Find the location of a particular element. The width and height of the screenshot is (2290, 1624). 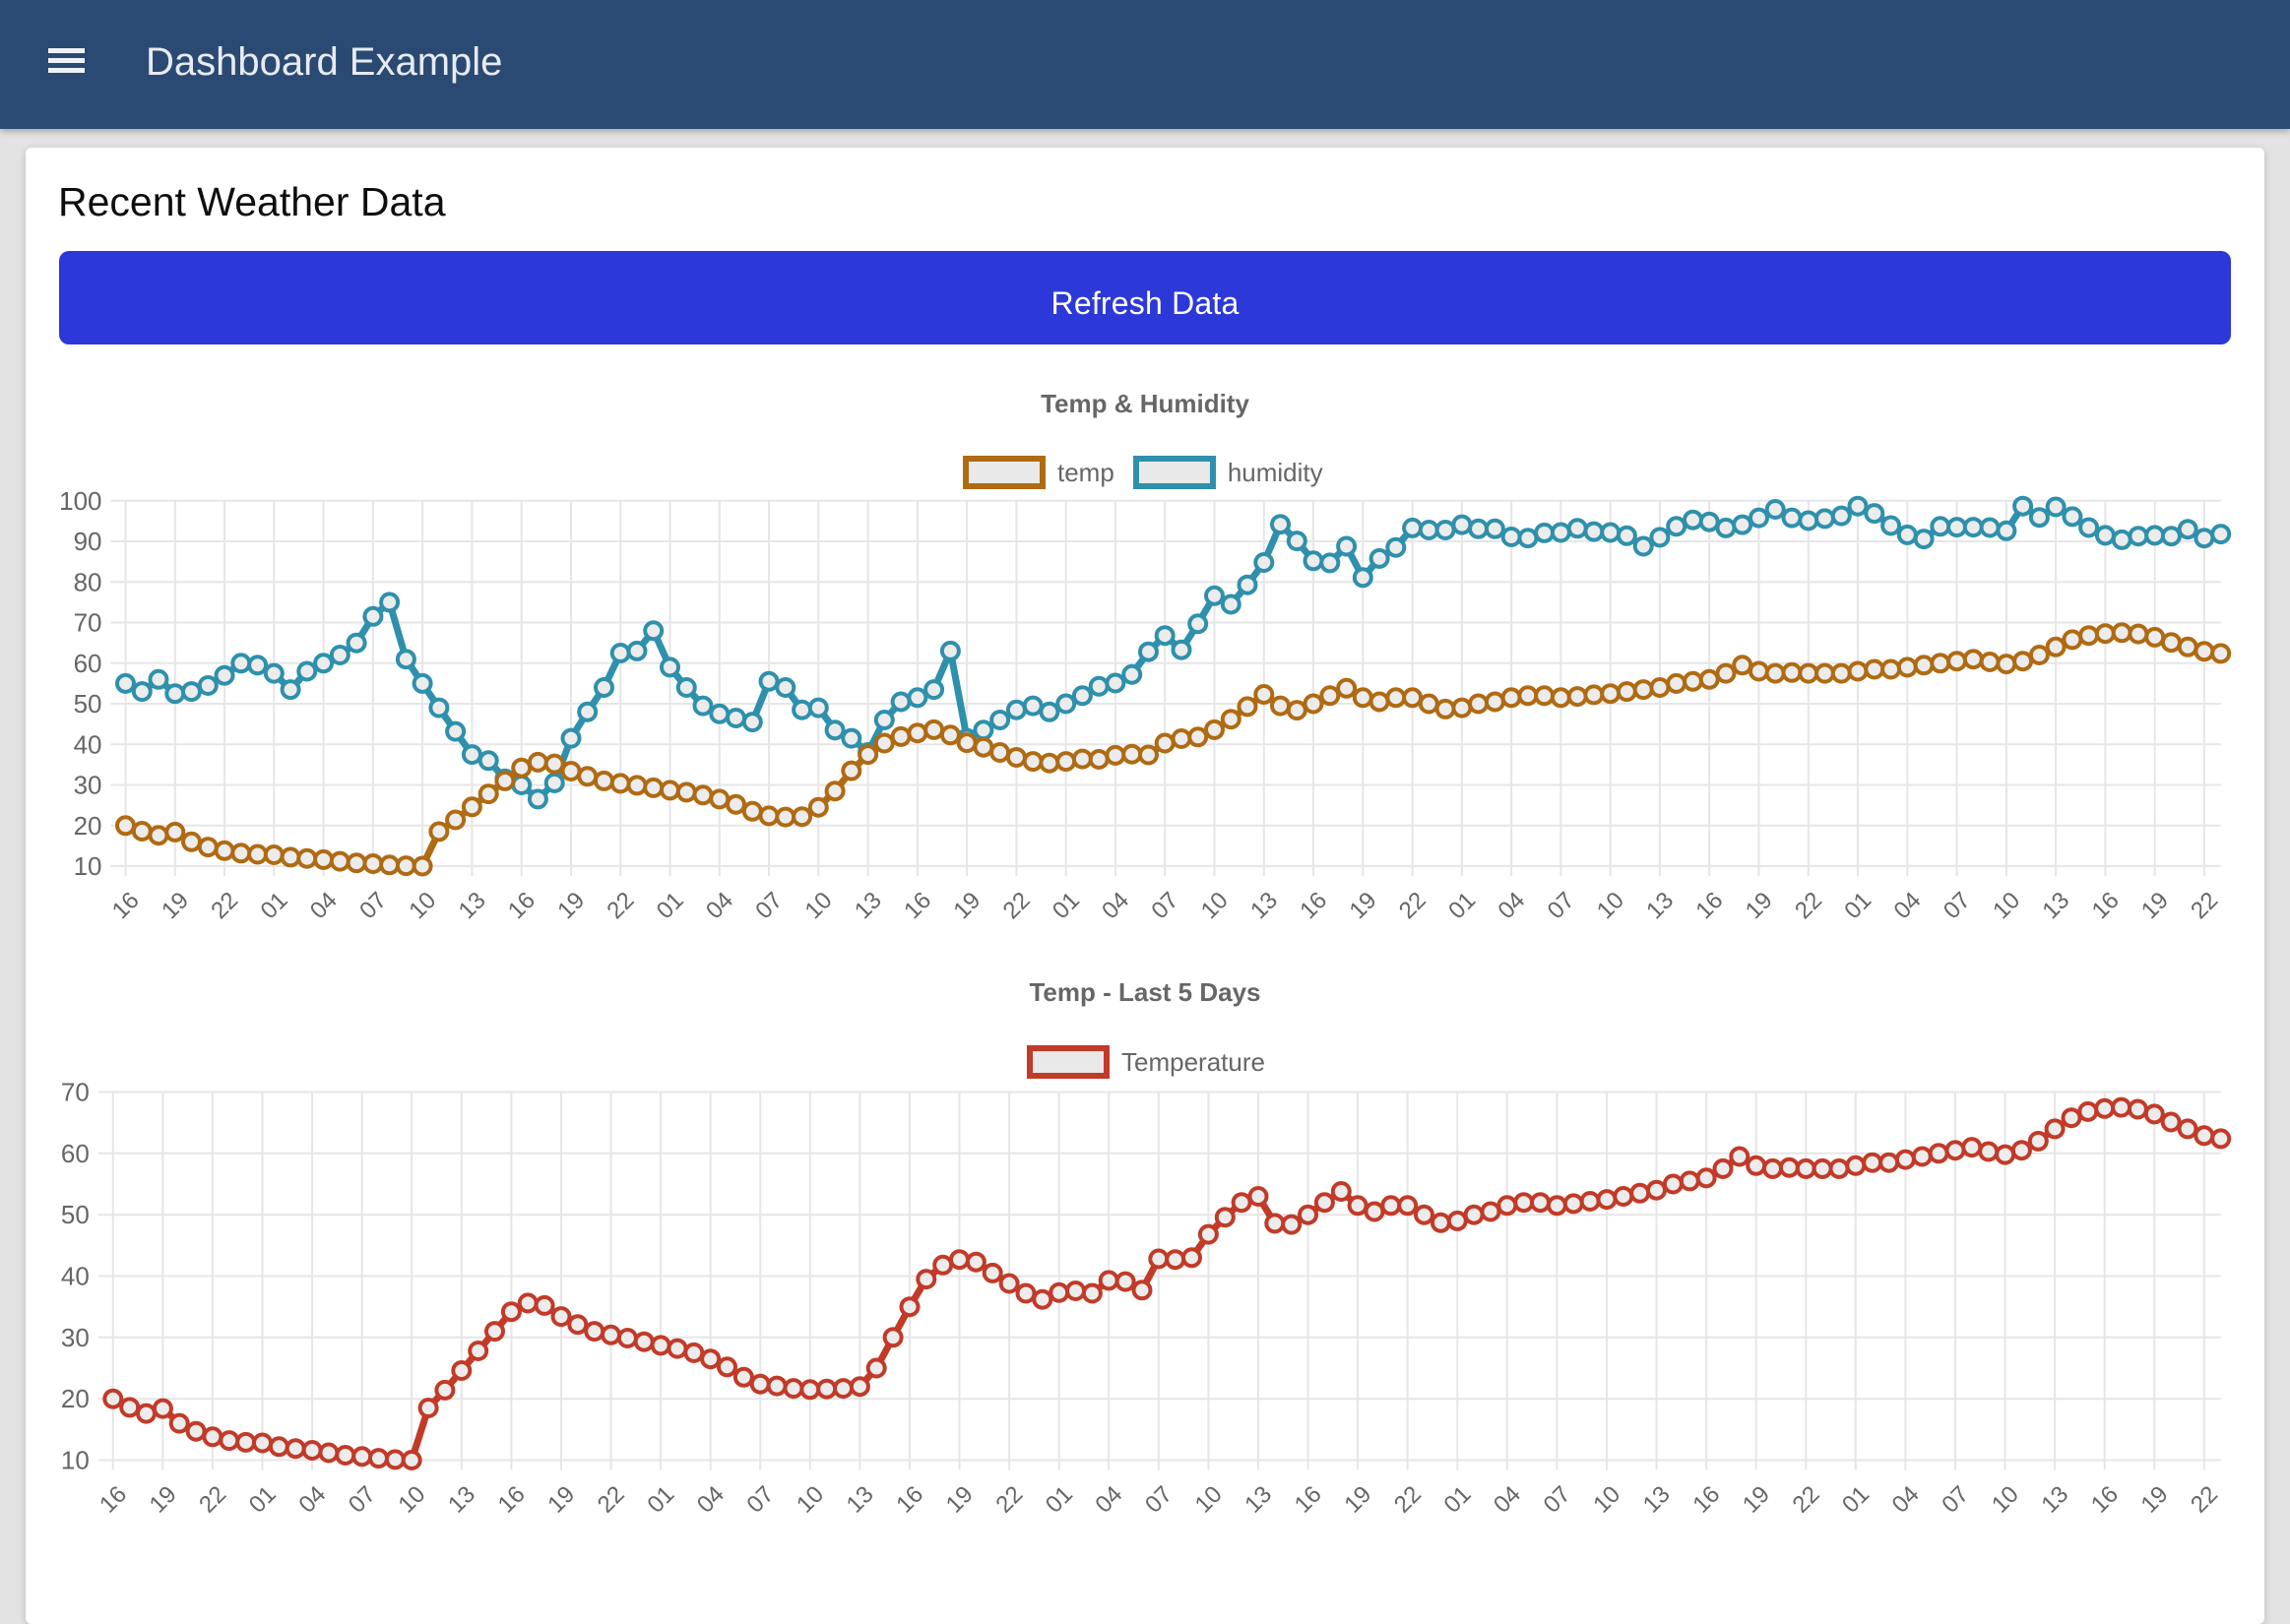

svg-text: 100 is located at coordinates (80, 501).